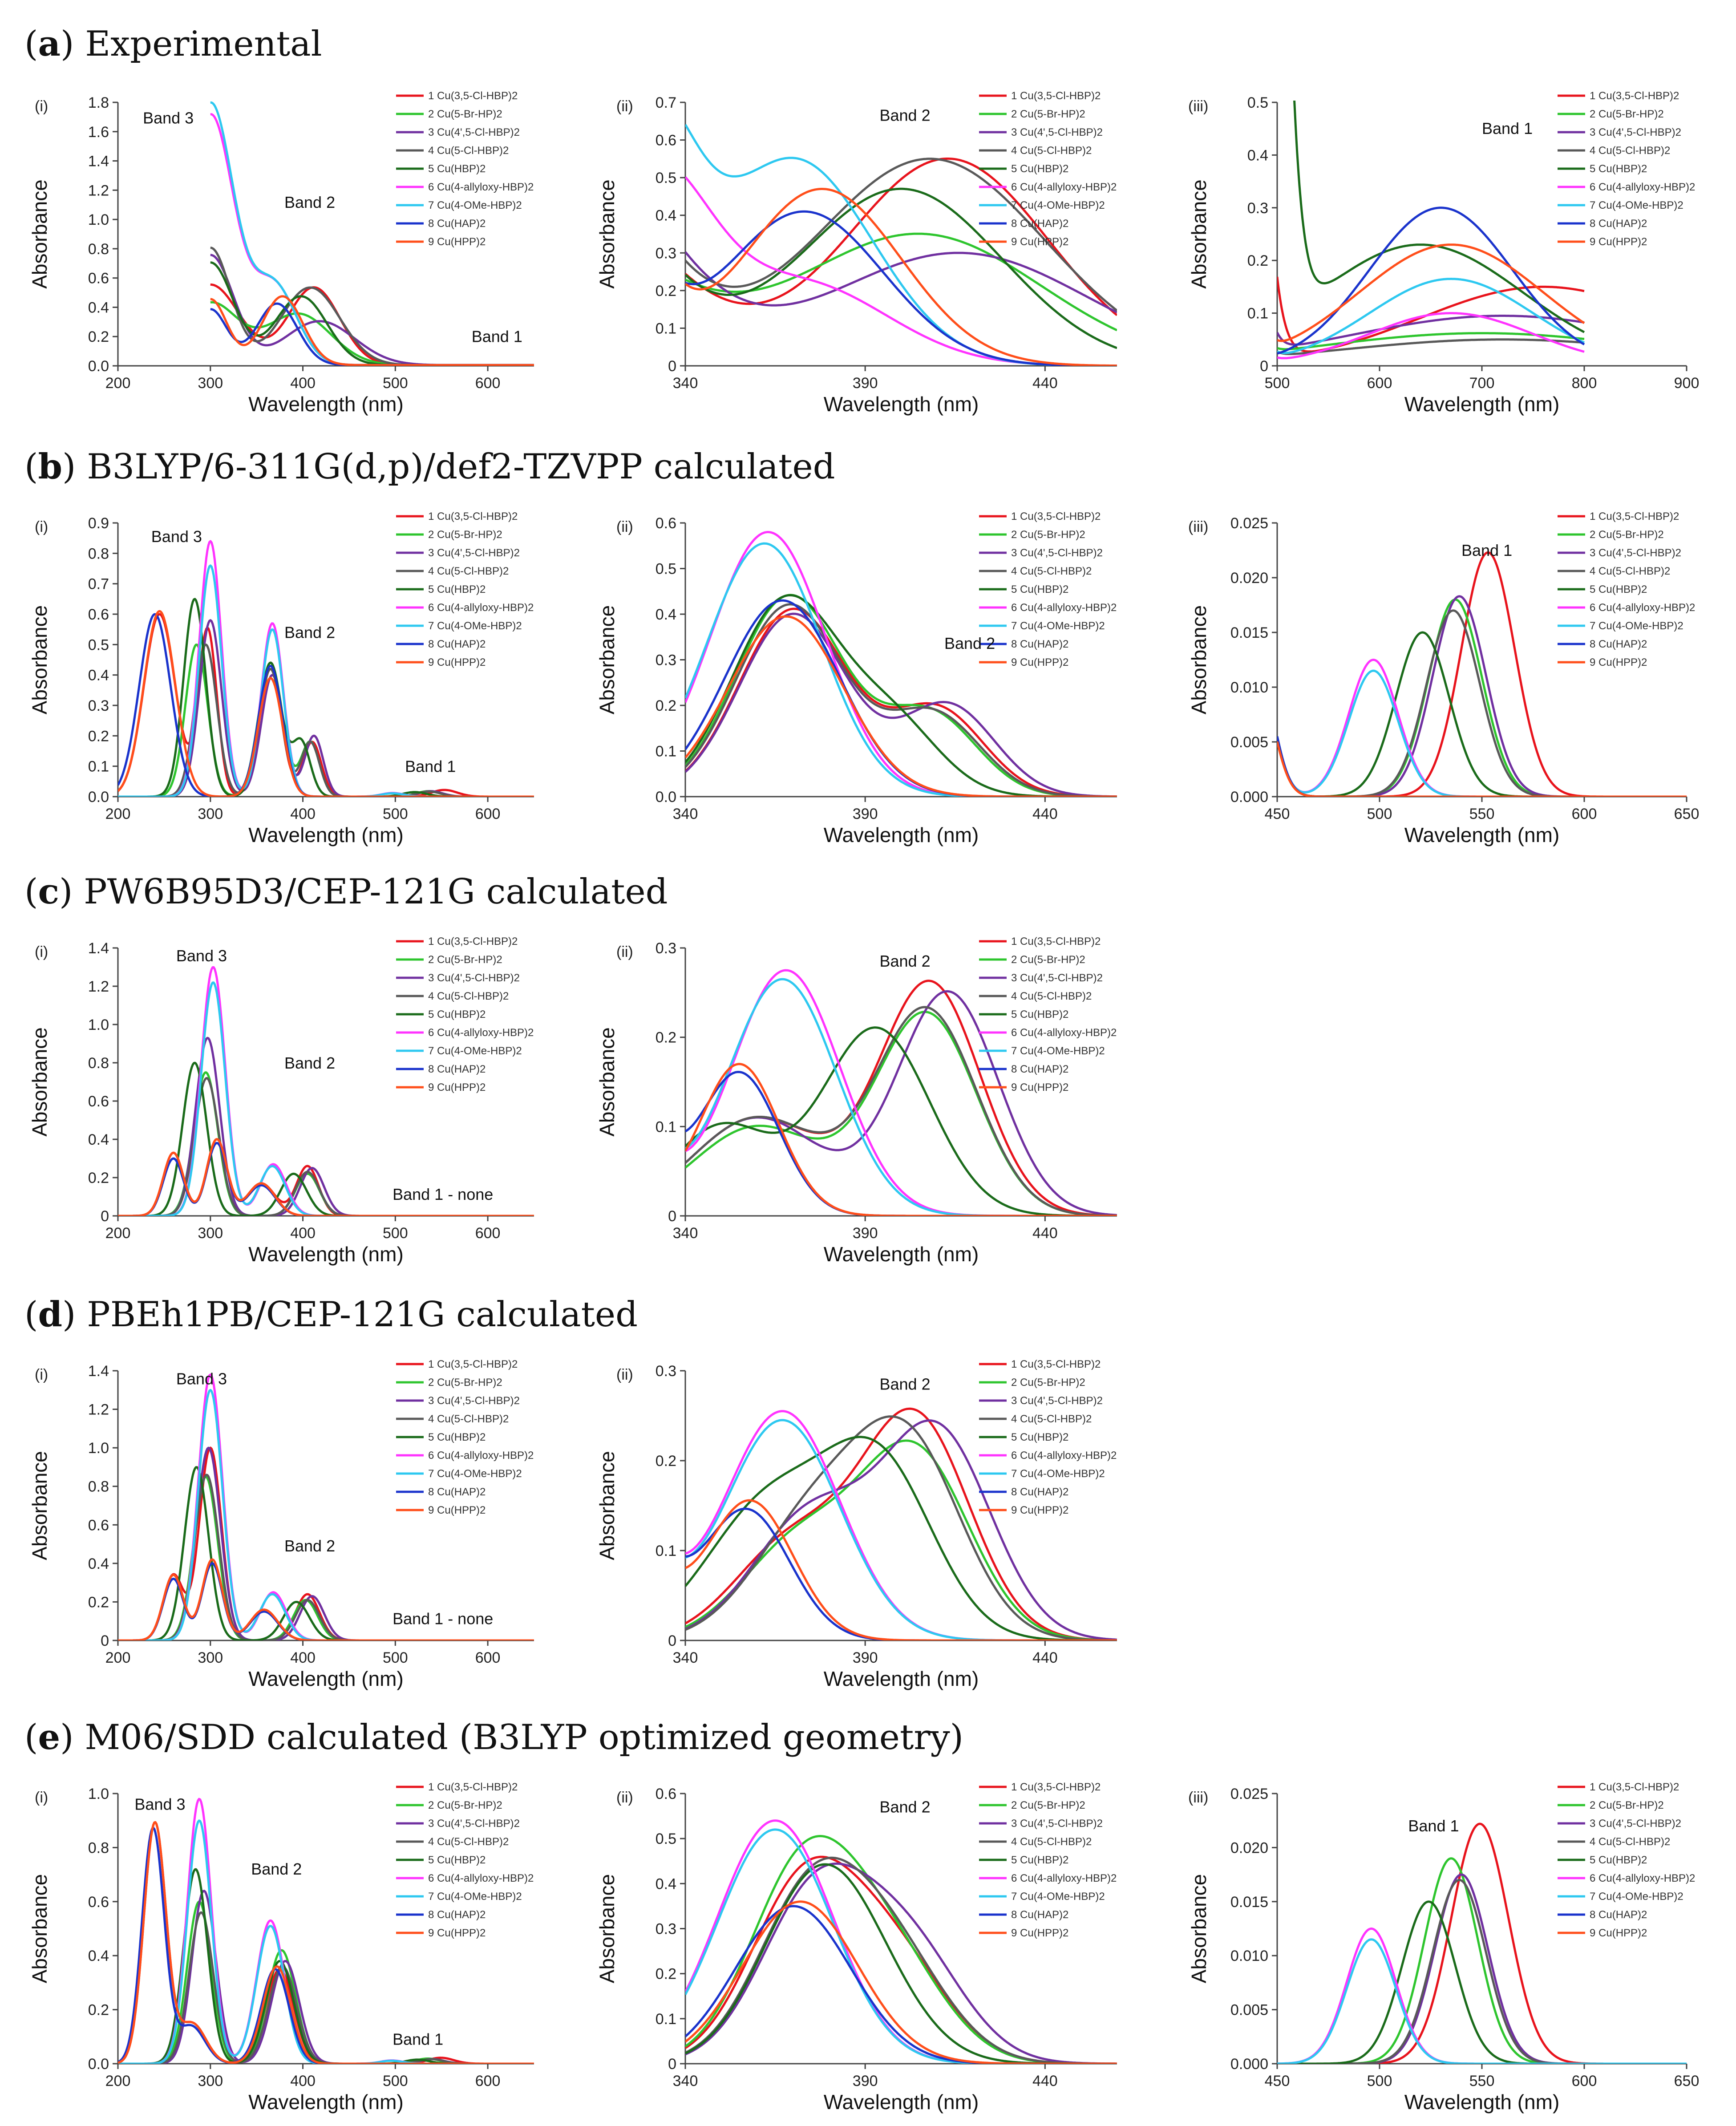  I want to click on x-tick-label: 340, so click(685, 814).